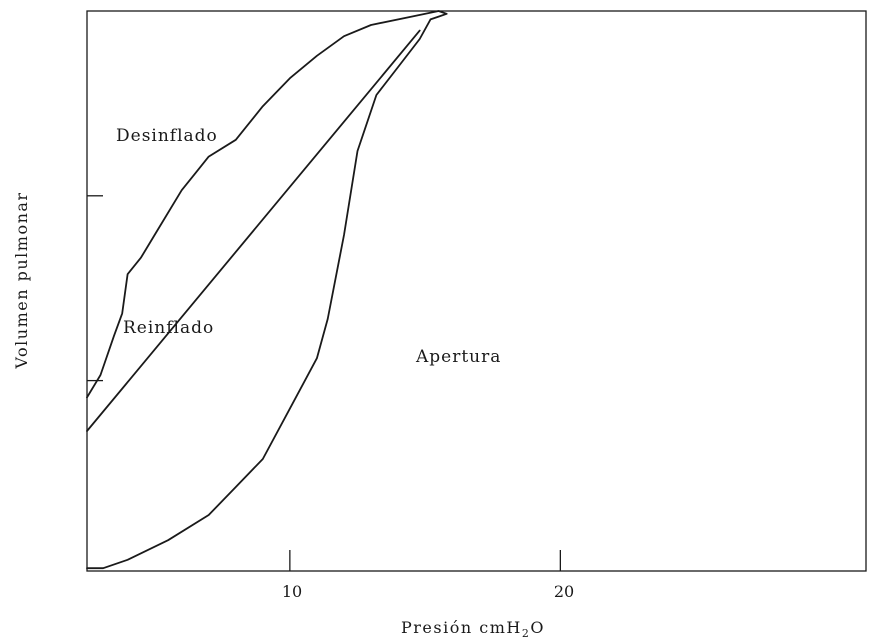  What do you see at coordinates (458, 357) in the screenshot?
I see `annotation-apertura: Apertura` at bounding box center [458, 357].